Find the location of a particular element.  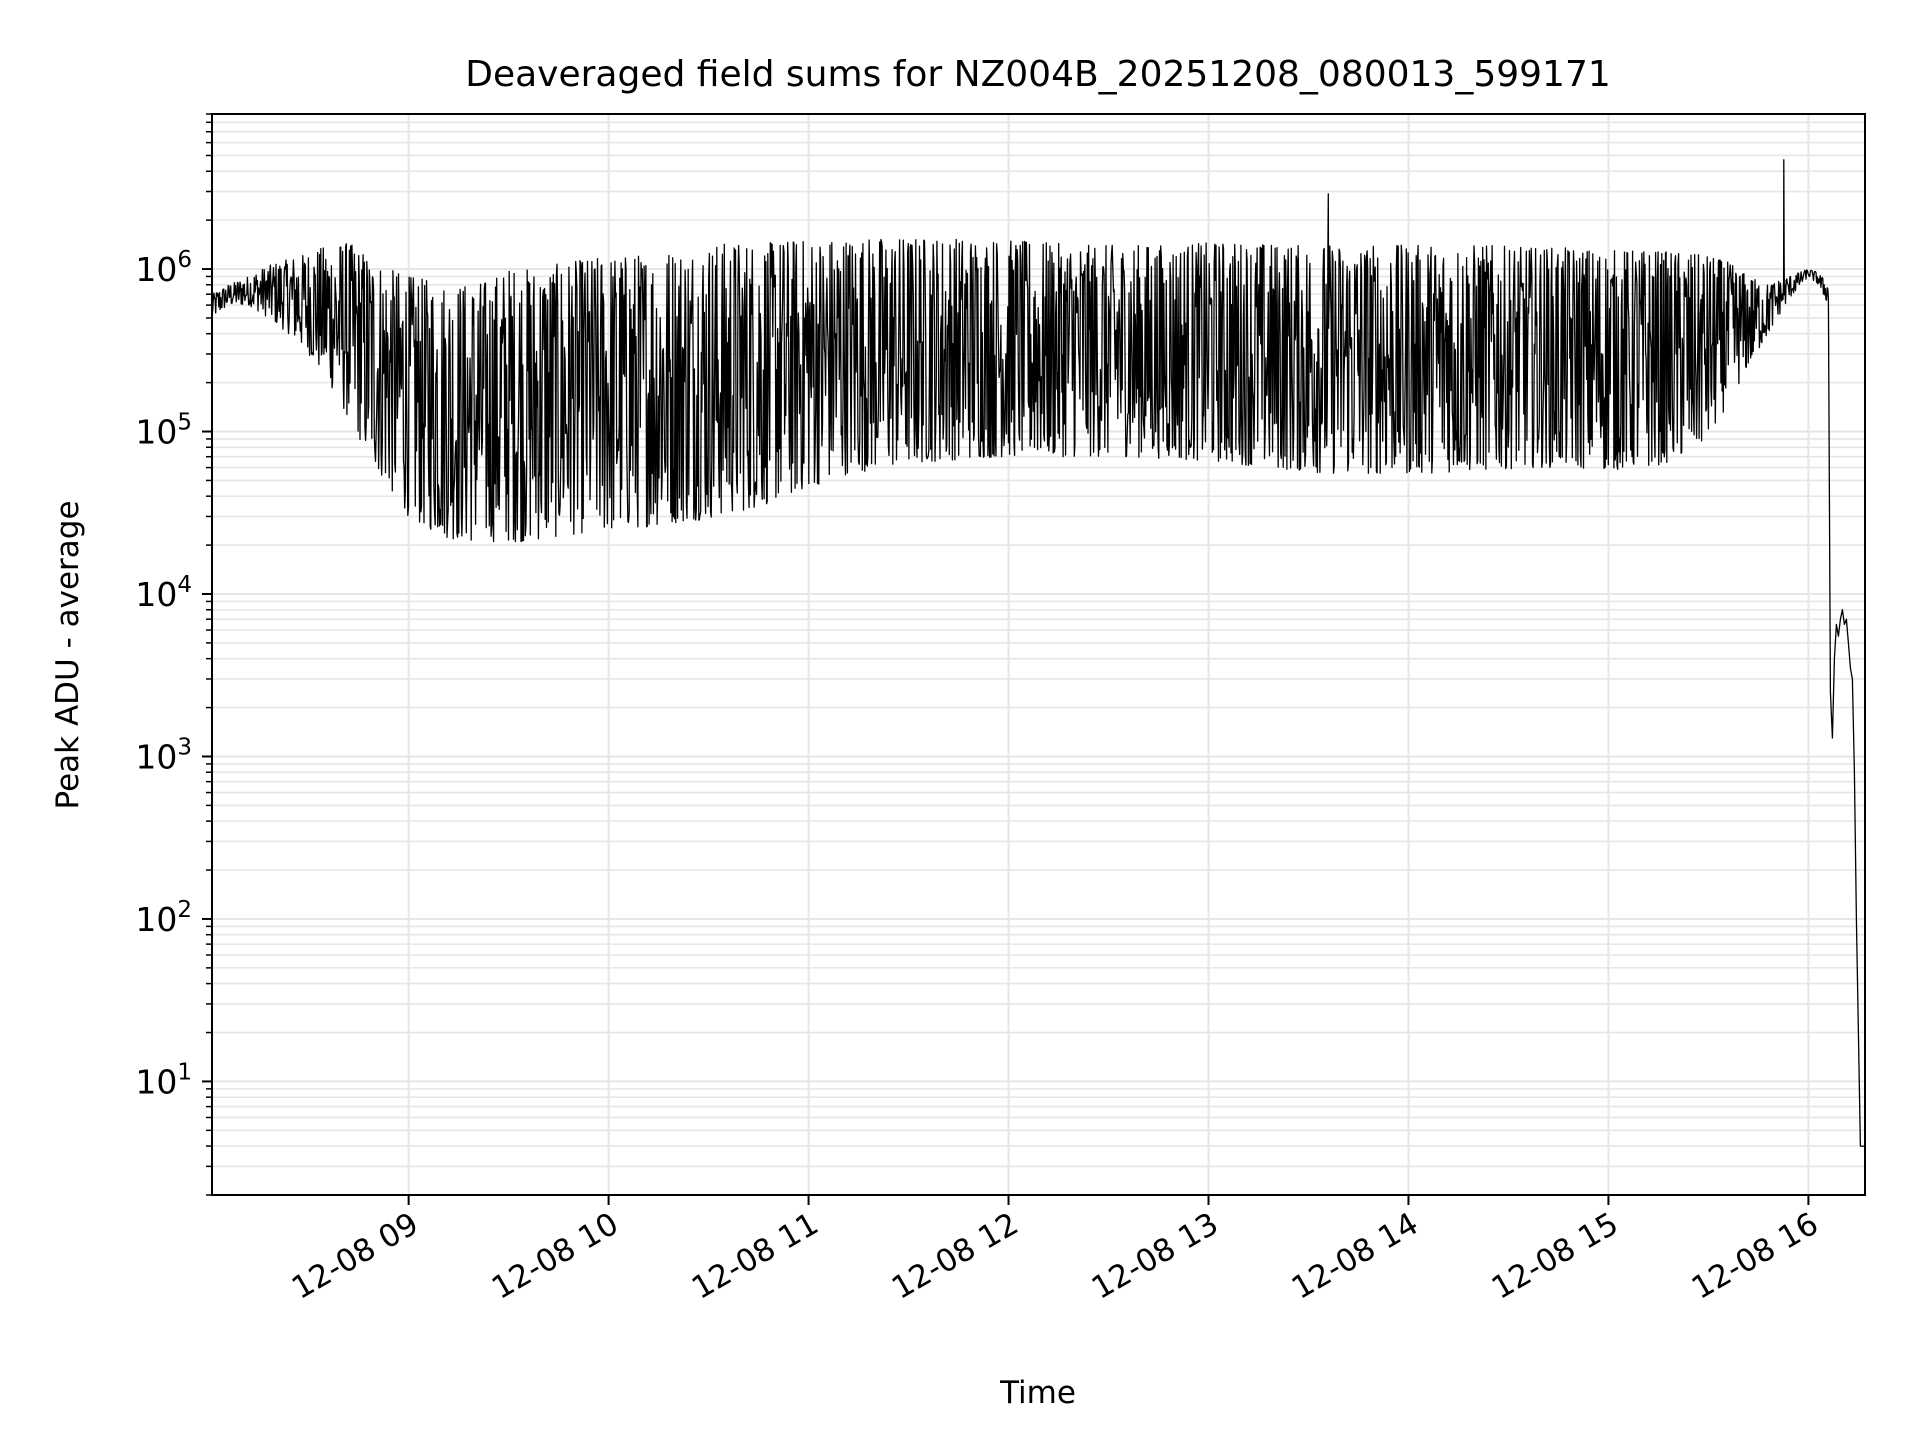

x-axis-label: Time is located at coordinates (1037, 1393).